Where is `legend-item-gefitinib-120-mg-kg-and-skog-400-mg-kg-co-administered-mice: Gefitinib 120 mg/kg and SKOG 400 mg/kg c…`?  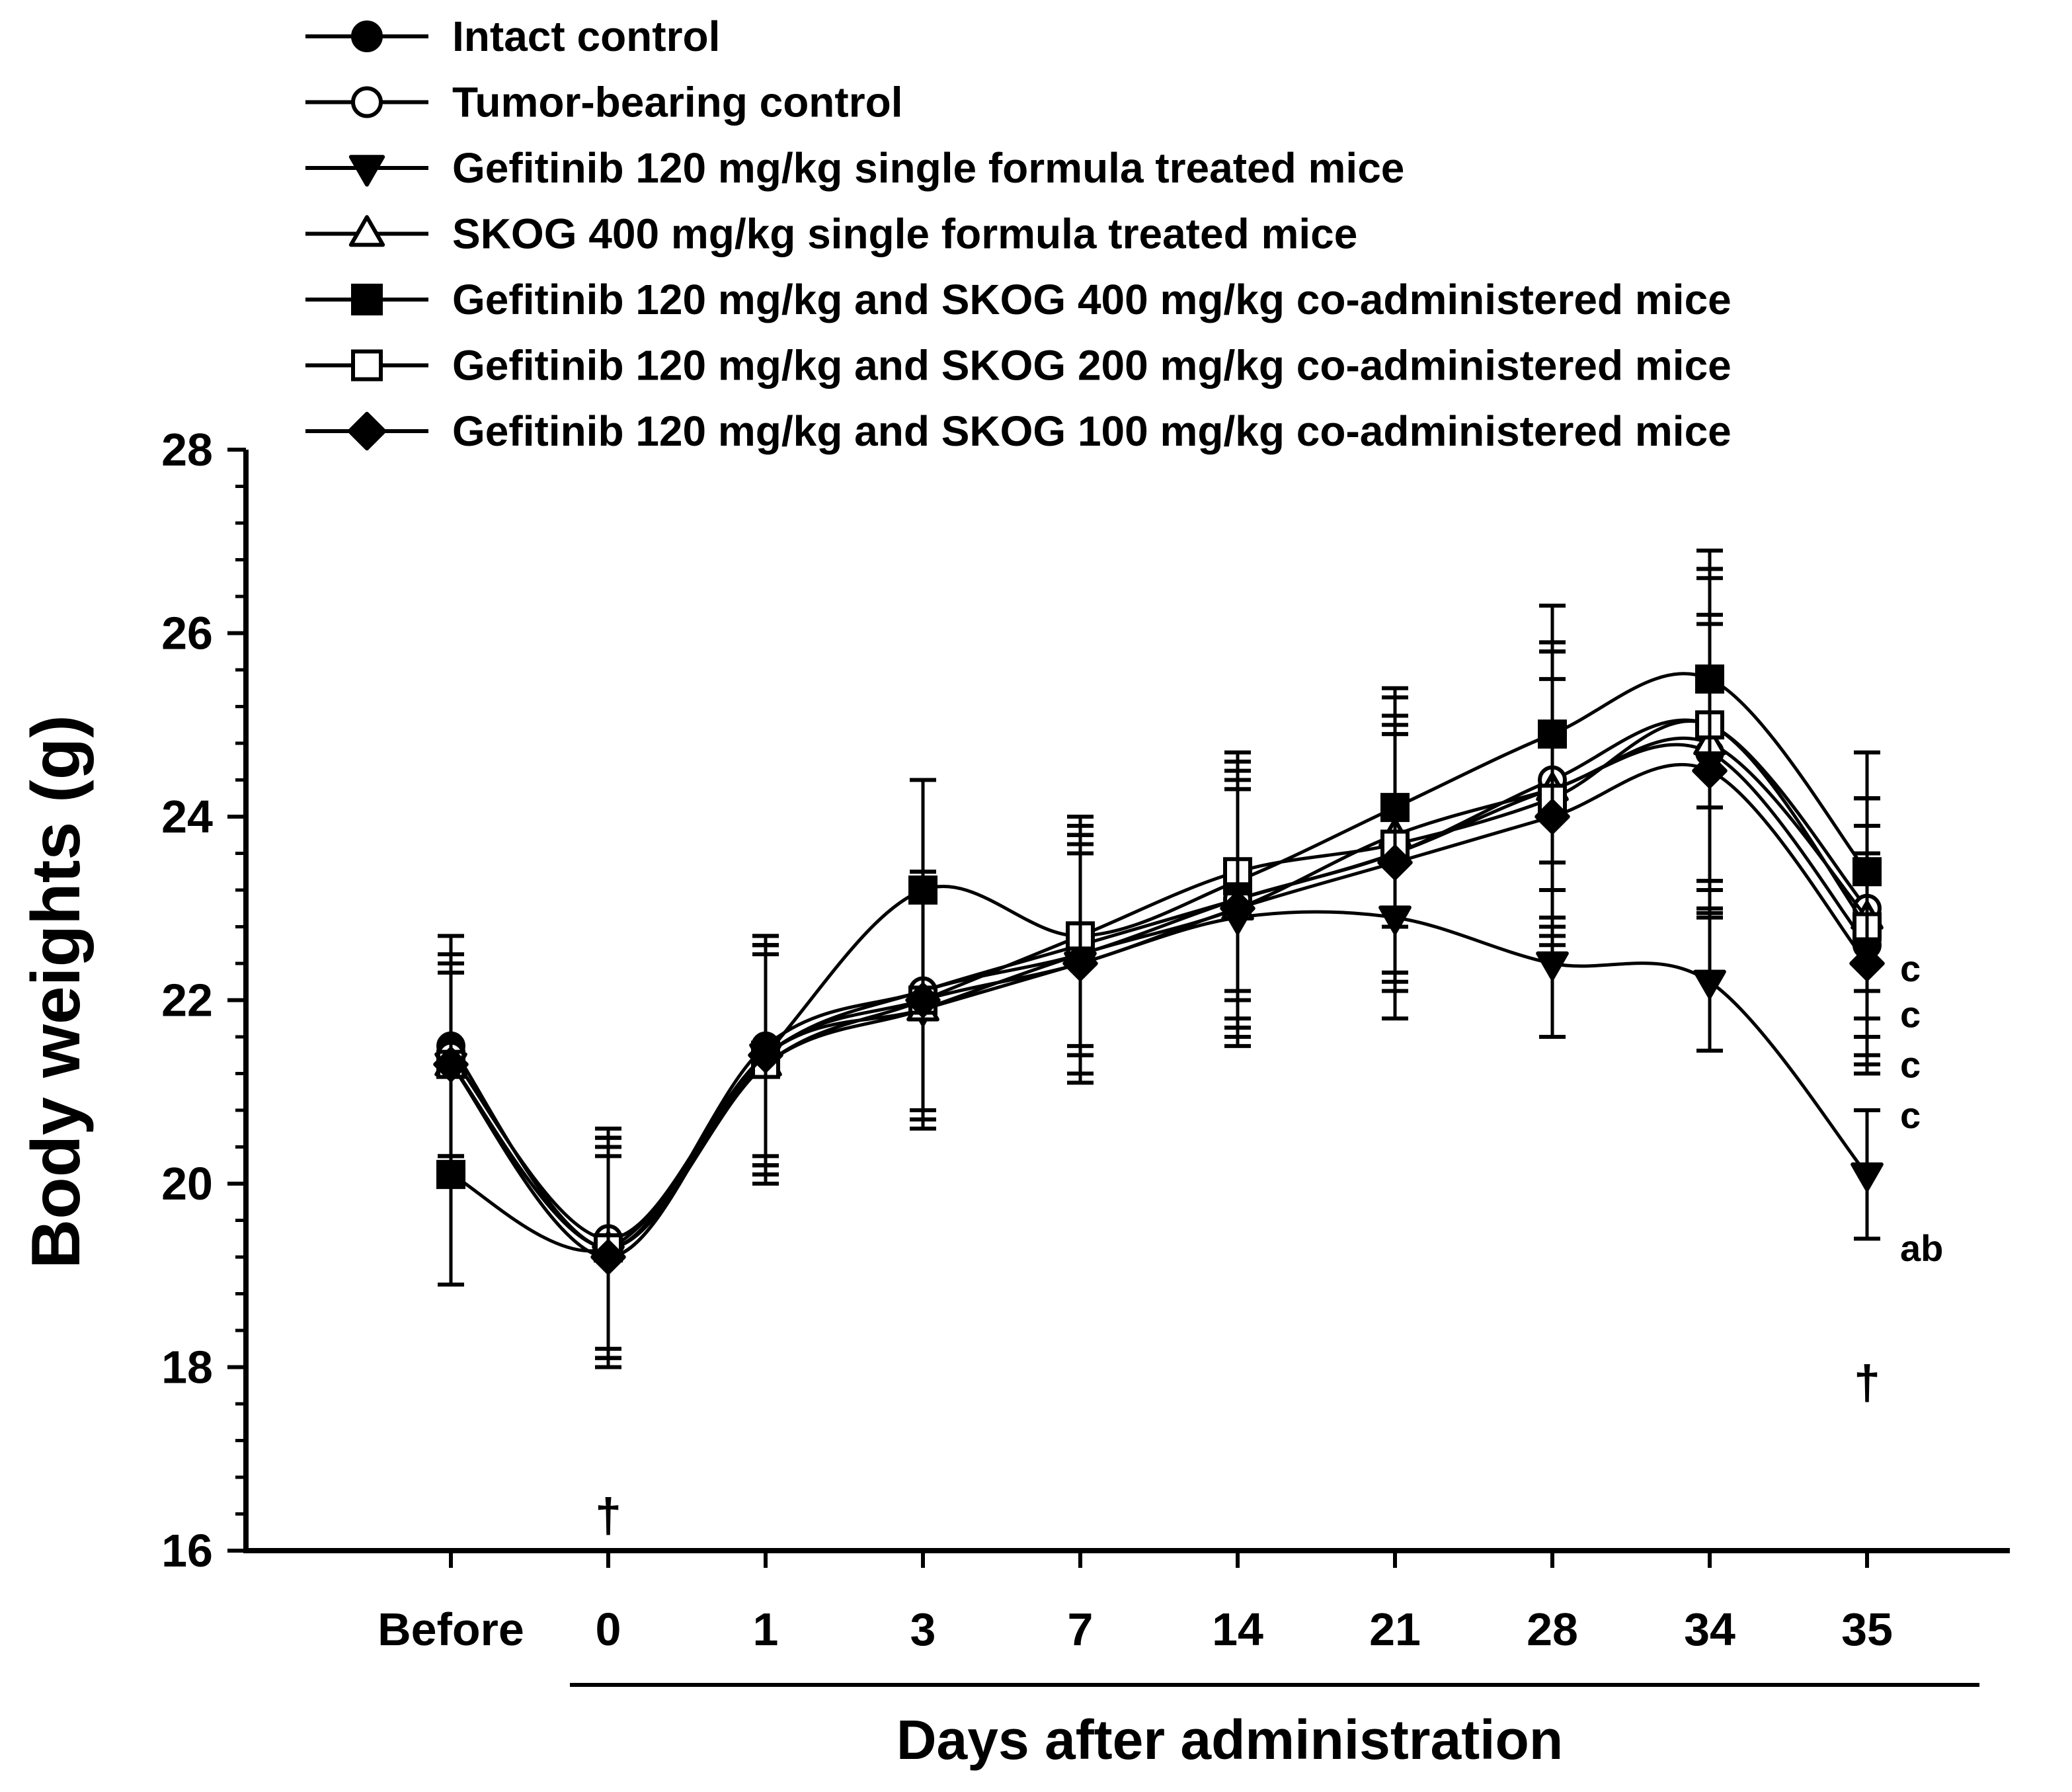
legend-item-gefitinib-120-mg-kg-and-skog-400-mg-kg-co-administered-mice: Gefitinib 120 mg/kg and SKOG 400 mg/kg c… is located at coordinates (1018, 300).